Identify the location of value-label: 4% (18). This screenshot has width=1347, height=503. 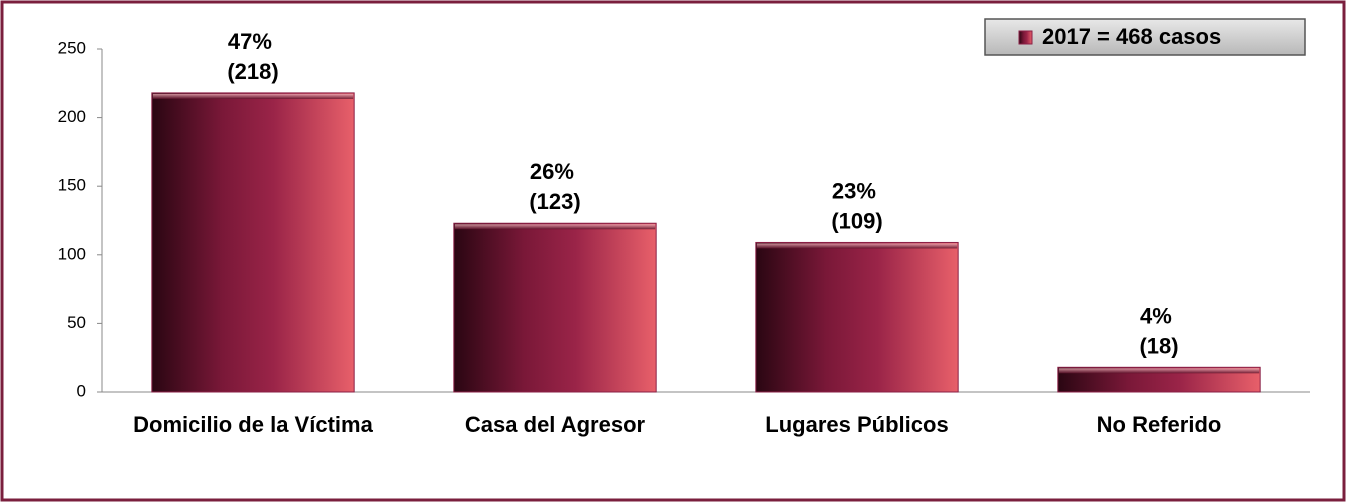
(1158, 330).